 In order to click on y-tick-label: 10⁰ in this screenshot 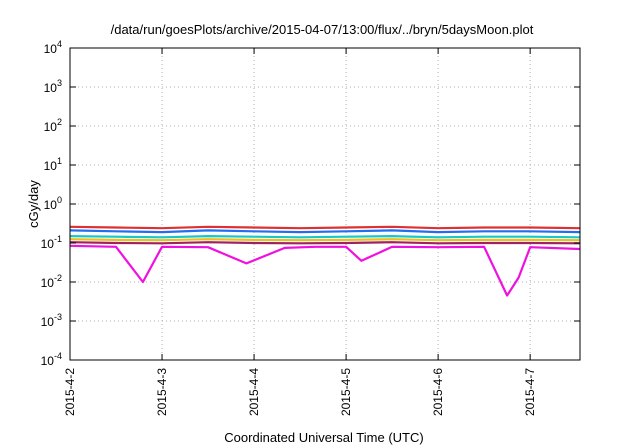, I will do `click(53, 203)`.